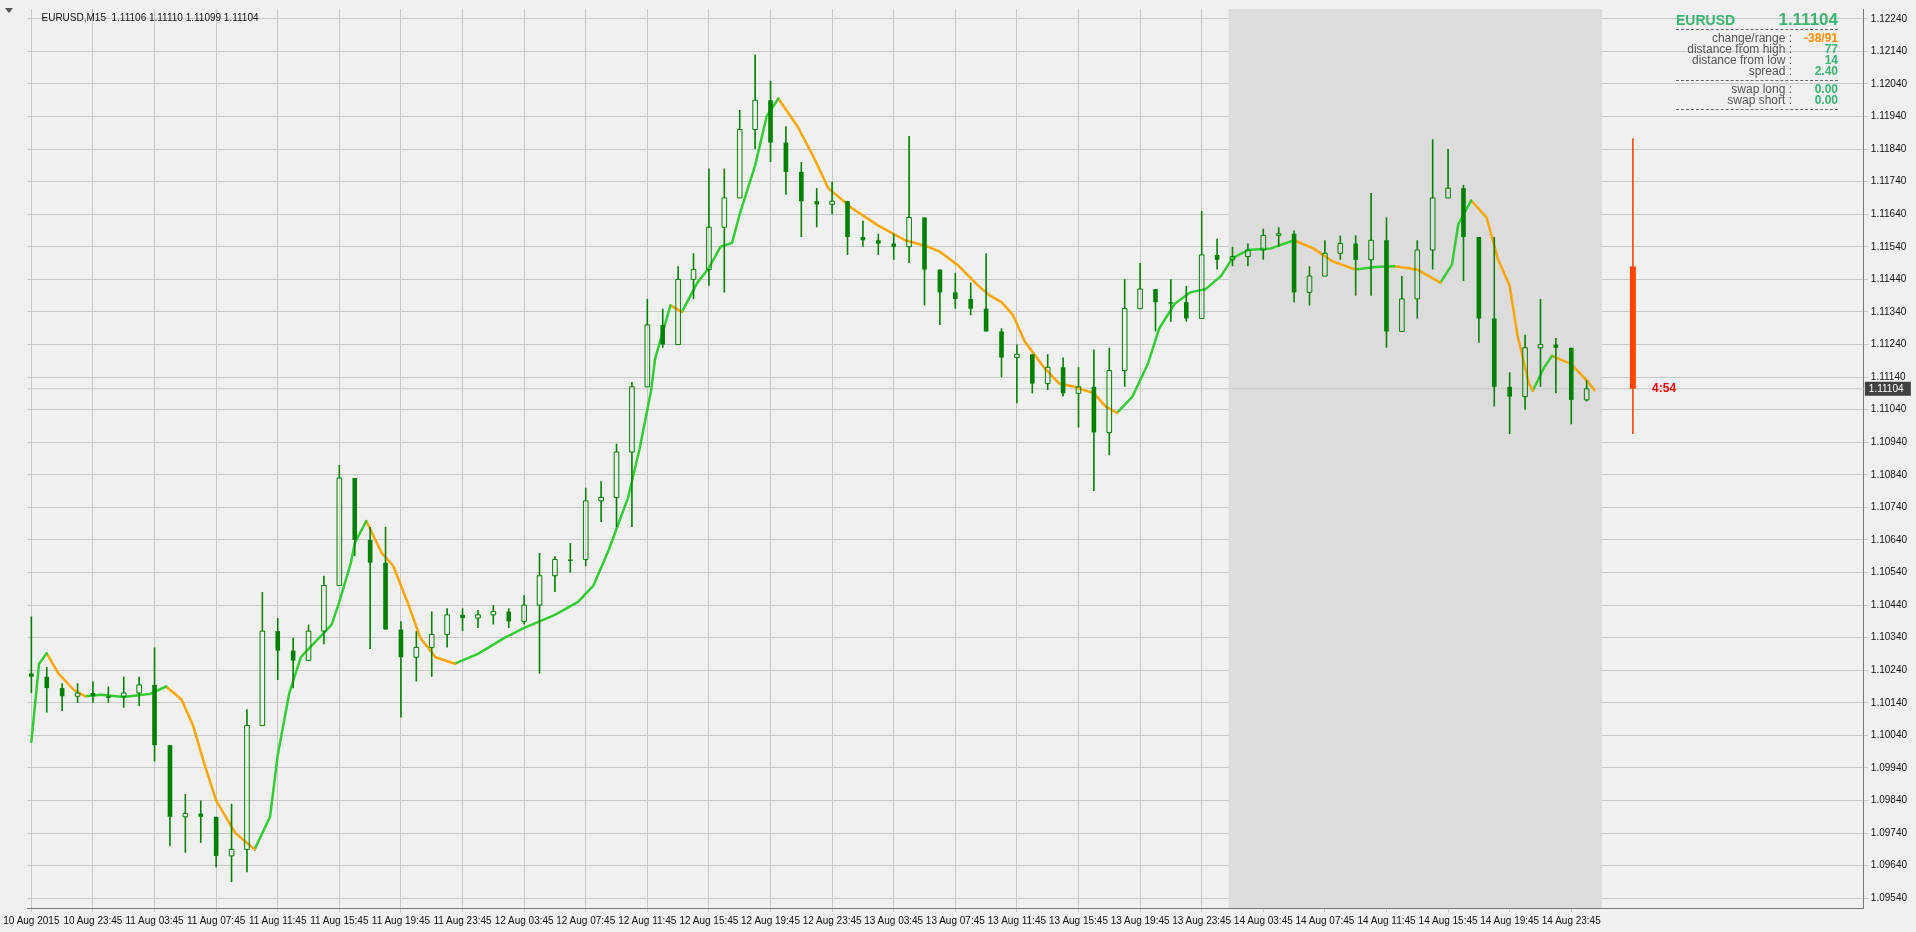  I want to click on annotation: 77, so click(1830, 49).